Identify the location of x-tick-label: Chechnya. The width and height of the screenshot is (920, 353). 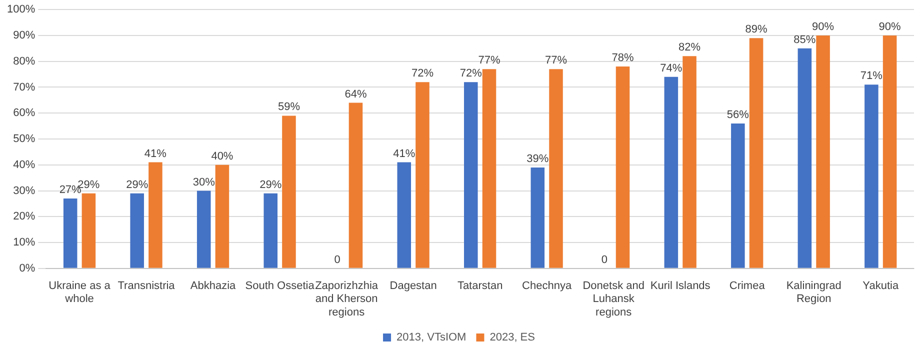
(547, 286).